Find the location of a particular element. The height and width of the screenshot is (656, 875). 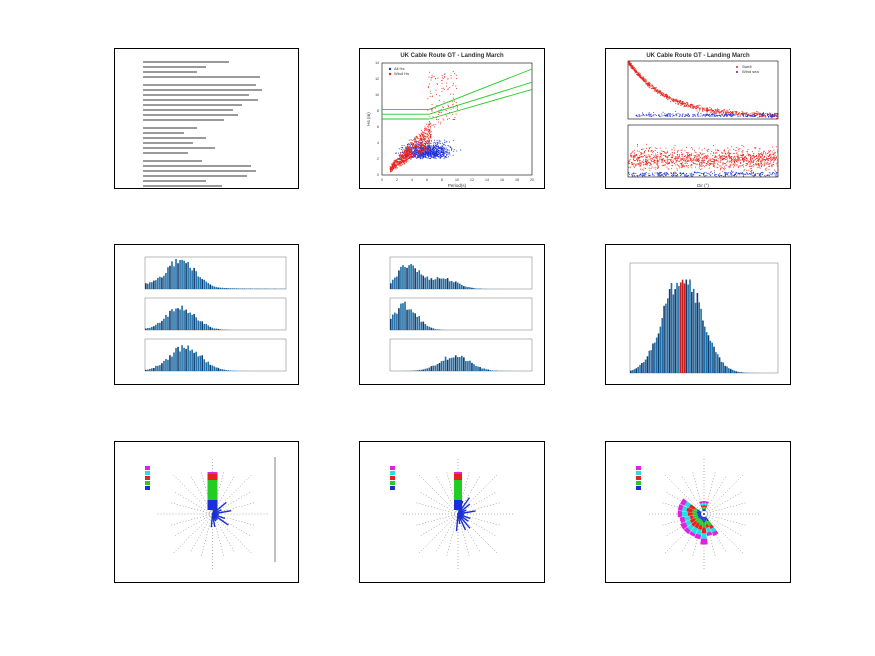

histogram-stack-2-panel is located at coordinates (452, 314).